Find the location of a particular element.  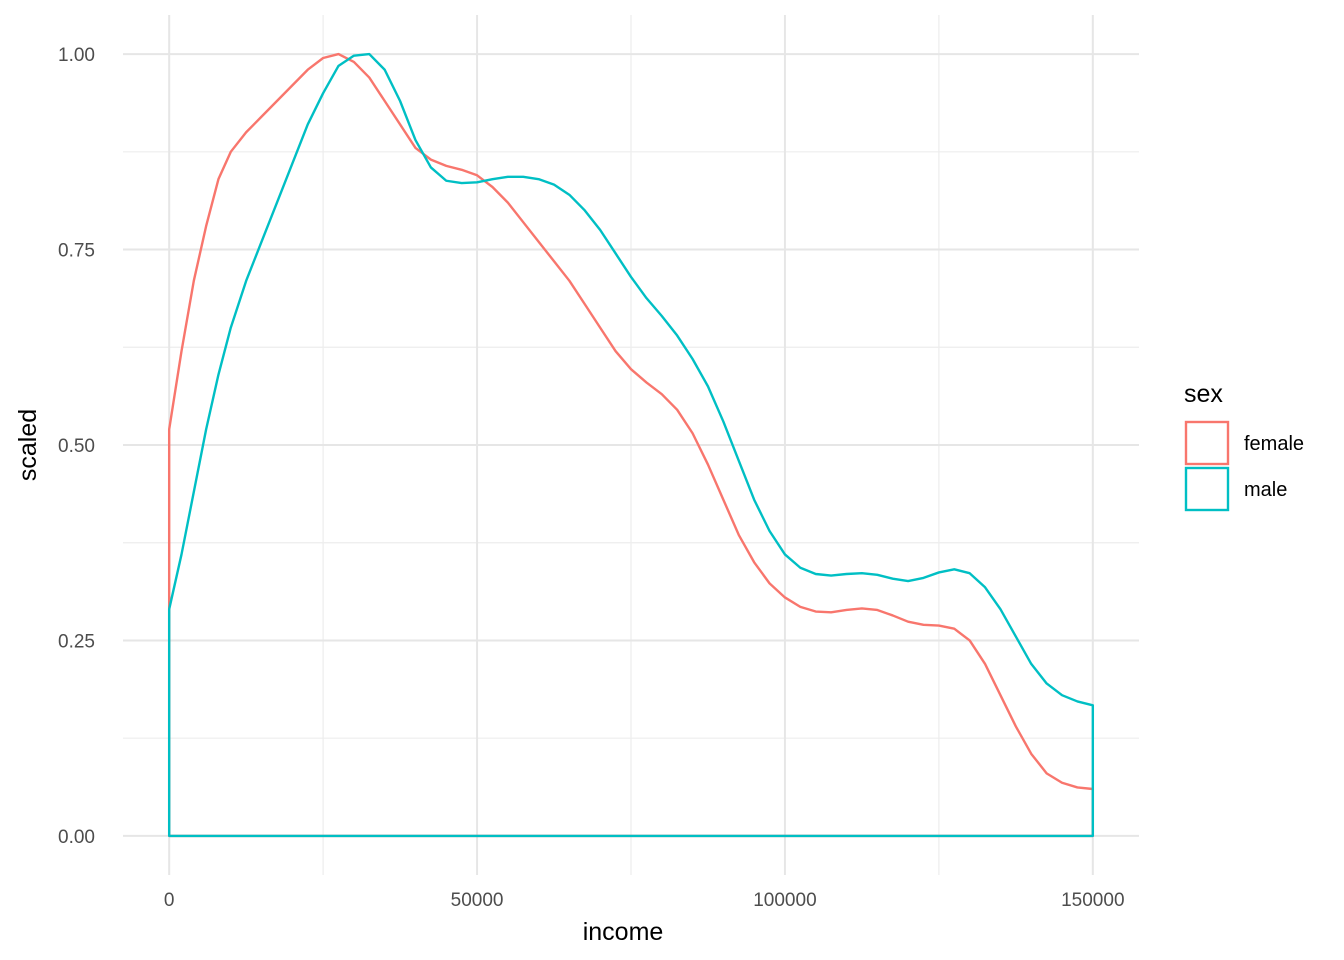

x-tick-label: 0 is located at coordinates (169, 900).